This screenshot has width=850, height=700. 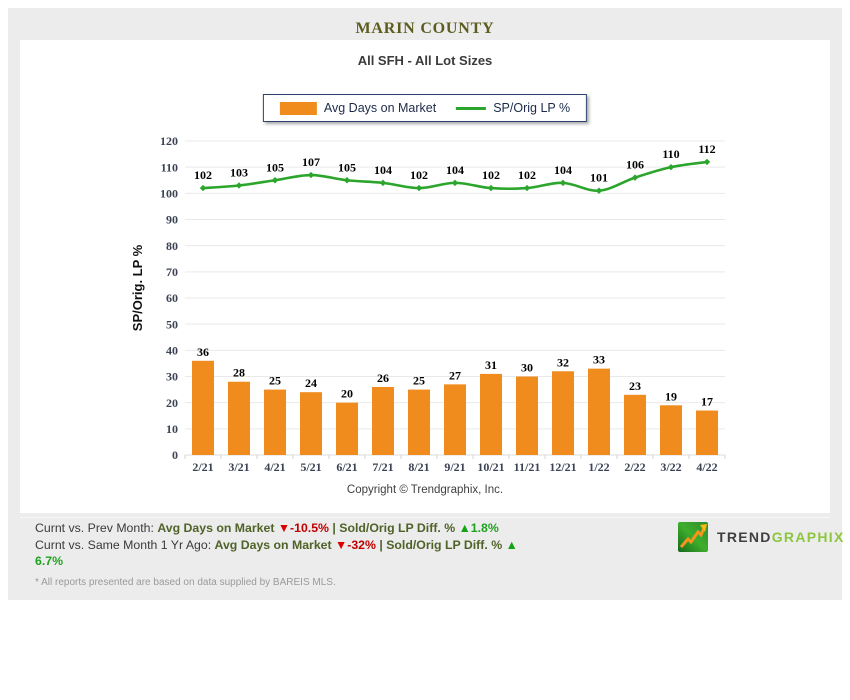 I want to click on page-title: MARIN COUNTY, so click(x=425, y=28).